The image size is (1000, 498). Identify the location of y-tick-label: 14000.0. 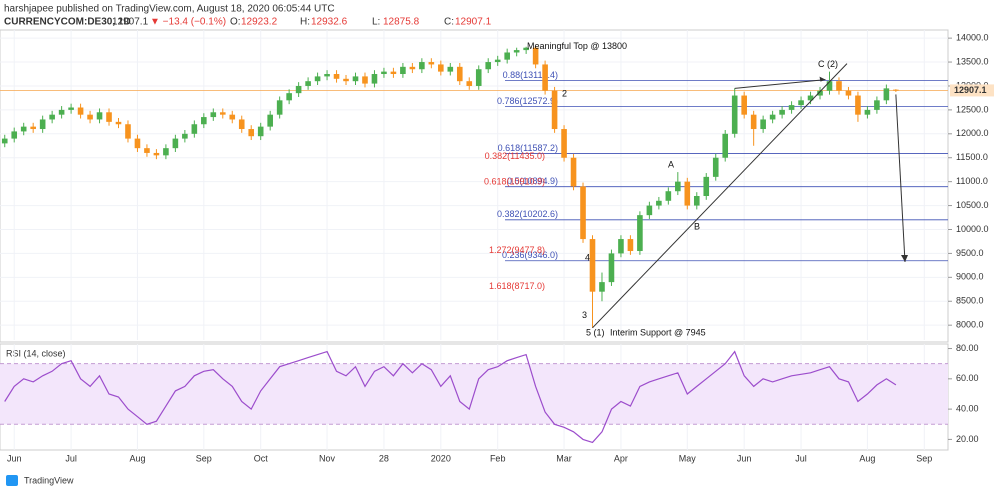
(972, 38).